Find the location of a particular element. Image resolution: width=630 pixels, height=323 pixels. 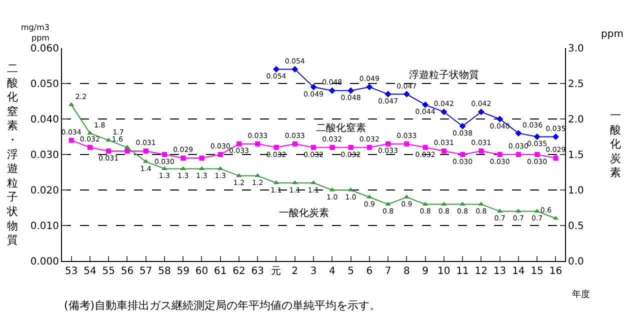

text: mg/m3 ppm is located at coordinates (35, 32).